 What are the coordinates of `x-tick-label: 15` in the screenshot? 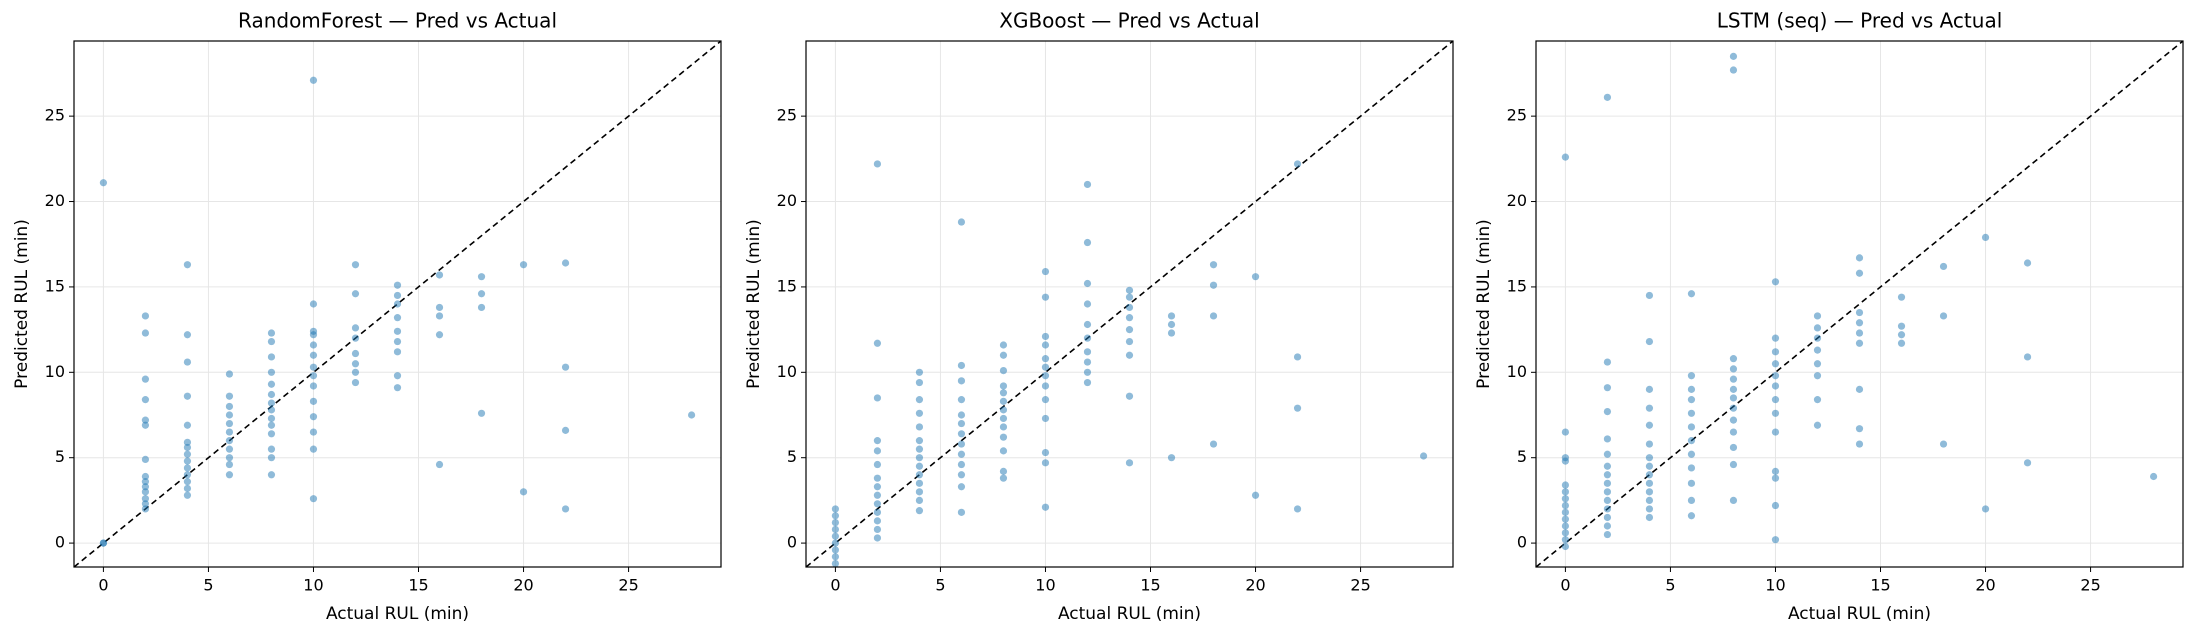 It's located at (1880, 585).